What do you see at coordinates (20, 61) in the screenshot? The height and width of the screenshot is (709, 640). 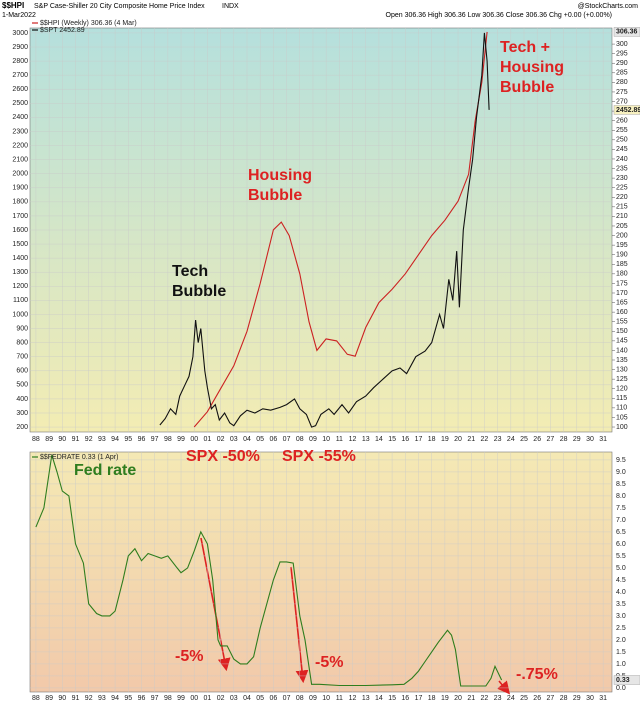 I see `y-tick-label: 2800` at bounding box center [20, 61].